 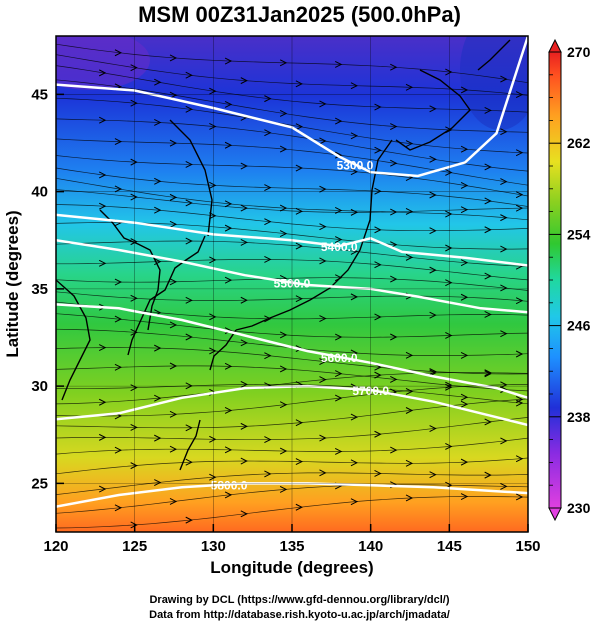 I want to click on colorbar-tick-label: 262, so click(x=579, y=143).